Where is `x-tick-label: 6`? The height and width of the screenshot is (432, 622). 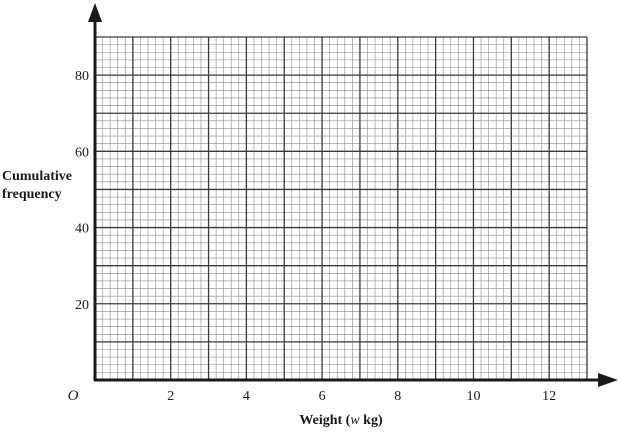
x-tick-label: 6 is located at coordinates (322, 396).